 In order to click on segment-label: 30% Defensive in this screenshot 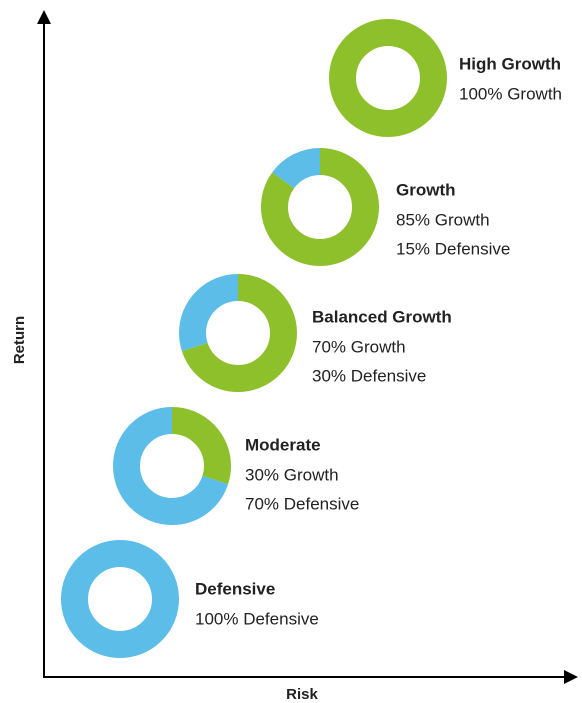, I will do `click(369, 375)`.